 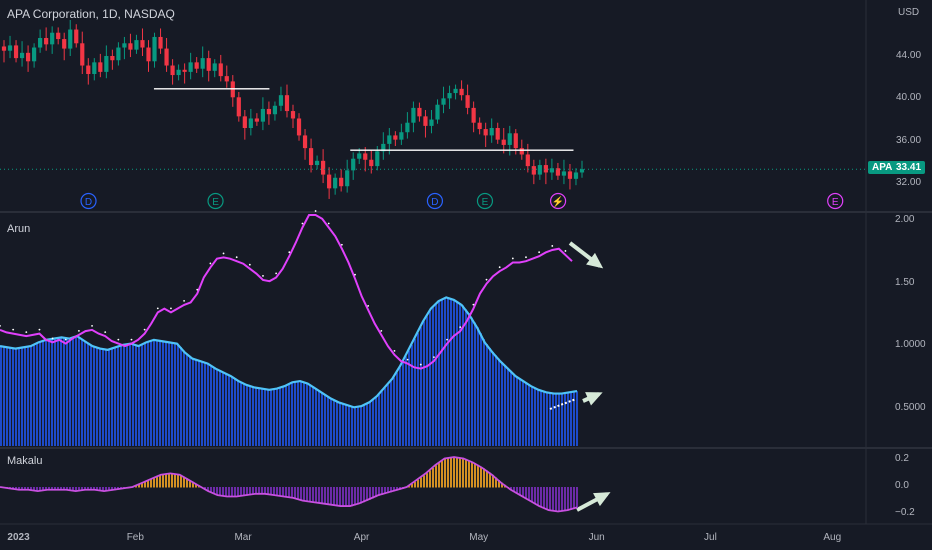 What do you see at coordinates (909, 56) in the screenshot?
I see `price-y-tick: 44.00` at bounding box center [909, 56].